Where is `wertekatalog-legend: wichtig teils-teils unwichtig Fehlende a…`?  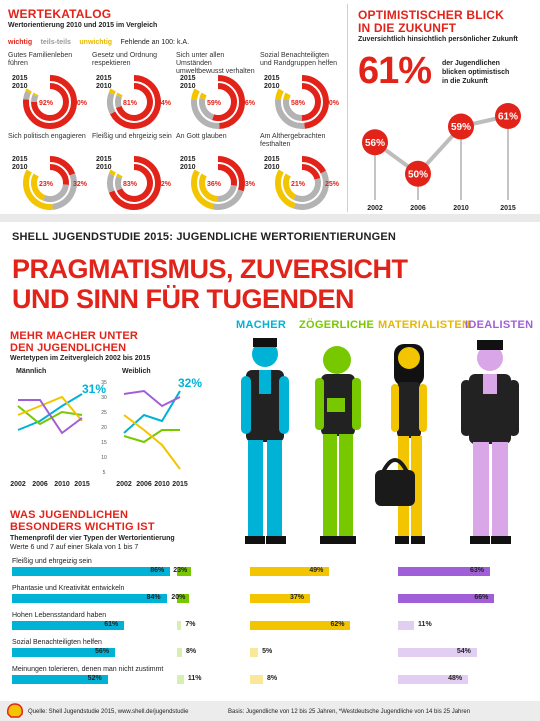 wertekatalog-legend: wichtig teils-teils unwichtig Fehlende a… is located at coordinates (98, 40).